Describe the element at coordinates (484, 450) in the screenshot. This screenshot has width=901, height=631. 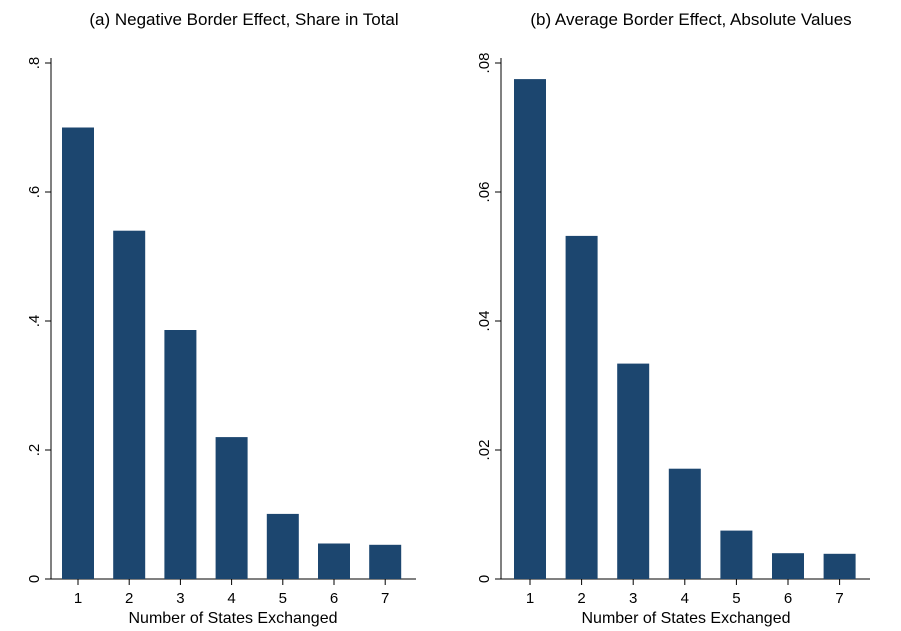
I see `panel-b-y-tick-label-1: .02` at that location.